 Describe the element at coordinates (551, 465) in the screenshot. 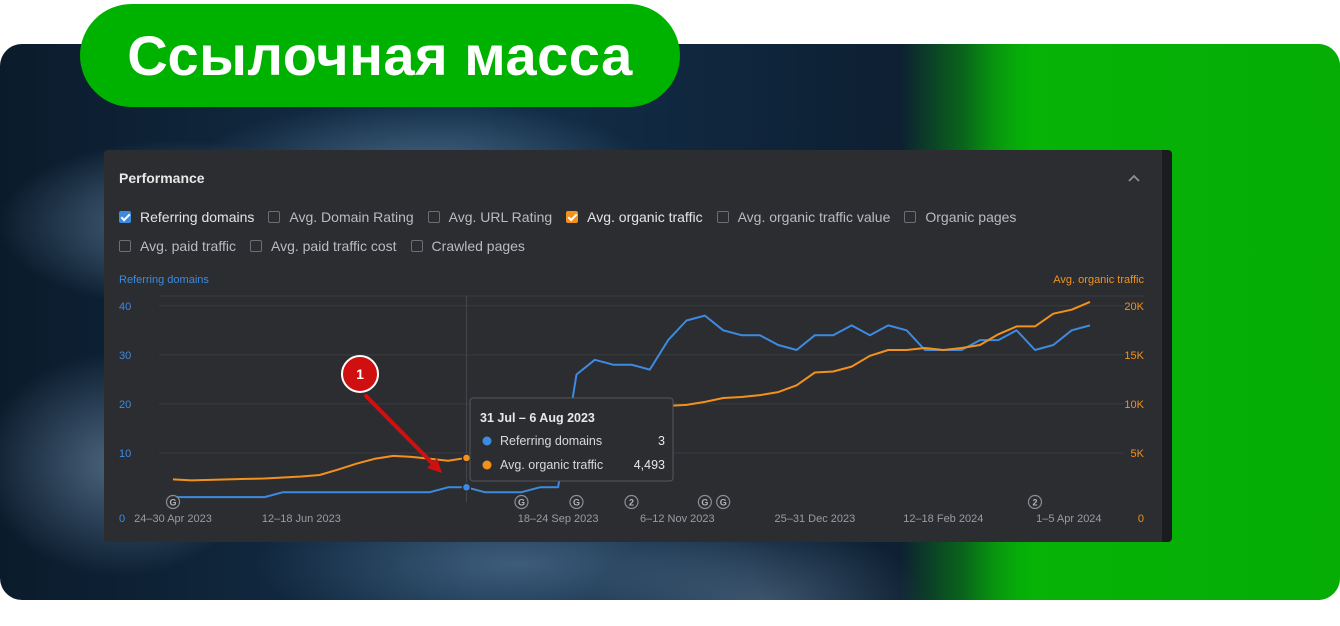

I see `tooltip-series-name: Avg. organic traffic` at that location.